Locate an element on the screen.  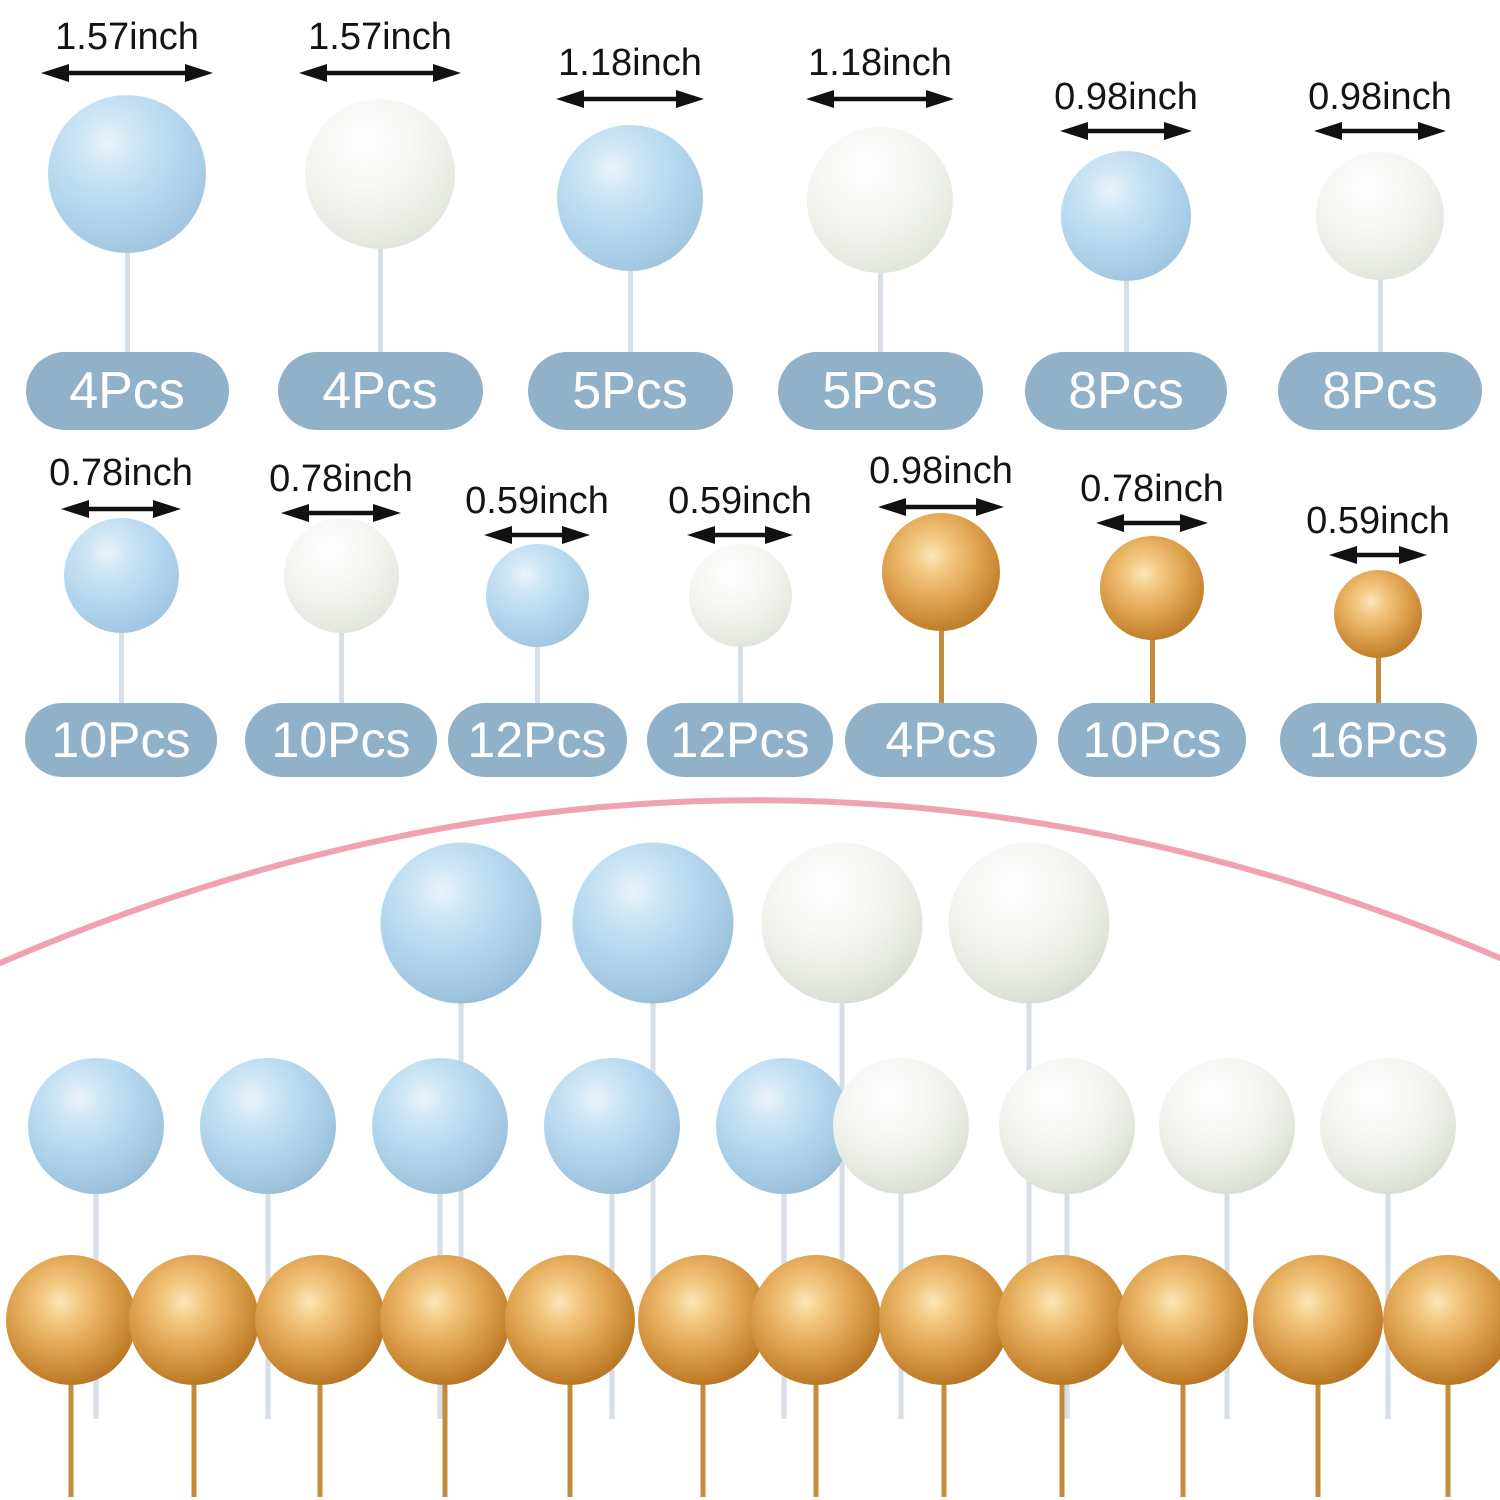
count-badge: 16Pcs is located at coordinates (1378, 740).